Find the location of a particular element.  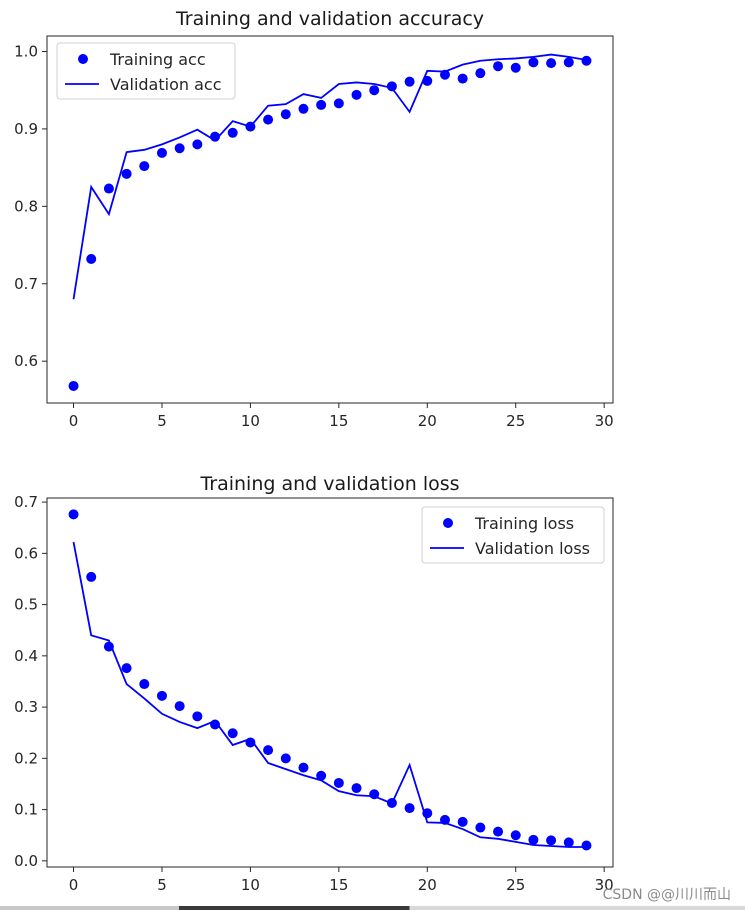

chart-title: Training and validation accuracy is located at coordinates (329, 19).